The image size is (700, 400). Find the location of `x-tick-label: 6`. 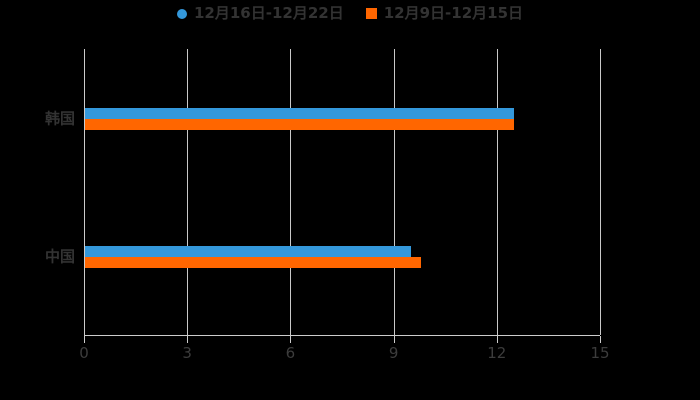

x-tick-label: 6 is located at coordinates (290, 353).